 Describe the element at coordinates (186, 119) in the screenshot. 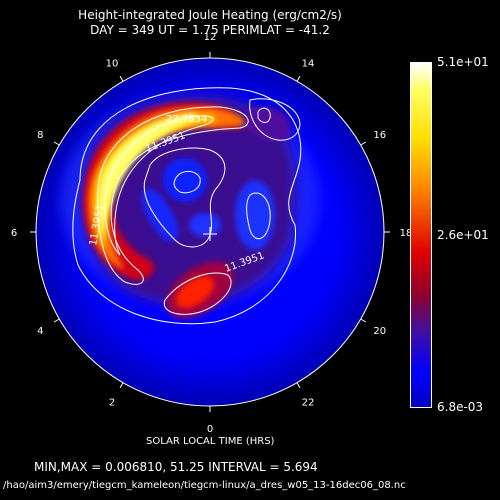

I see `contour-label-1: 22.7834` at that location.